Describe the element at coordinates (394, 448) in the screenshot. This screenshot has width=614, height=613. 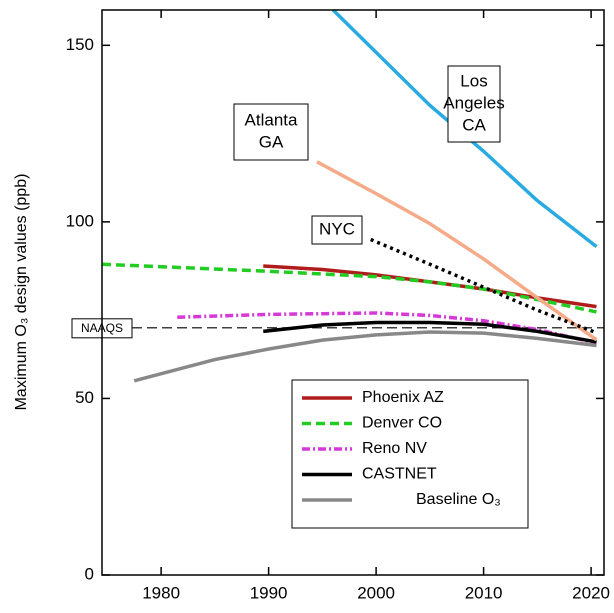
I see `legend-label: Reno NV` at that location.